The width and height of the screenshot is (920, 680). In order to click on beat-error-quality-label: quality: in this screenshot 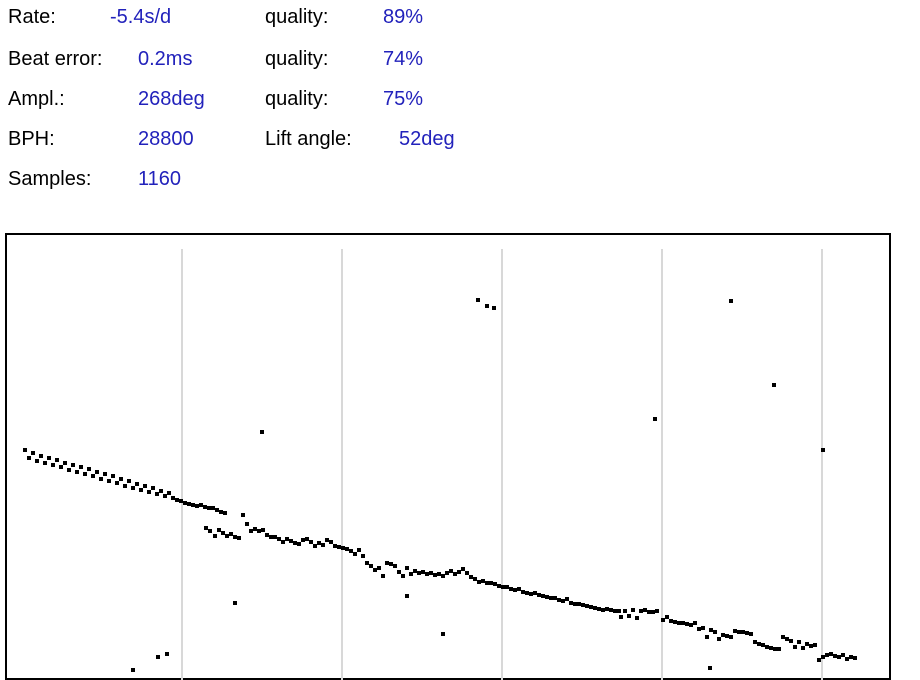, I will do `click(297, 59)`.